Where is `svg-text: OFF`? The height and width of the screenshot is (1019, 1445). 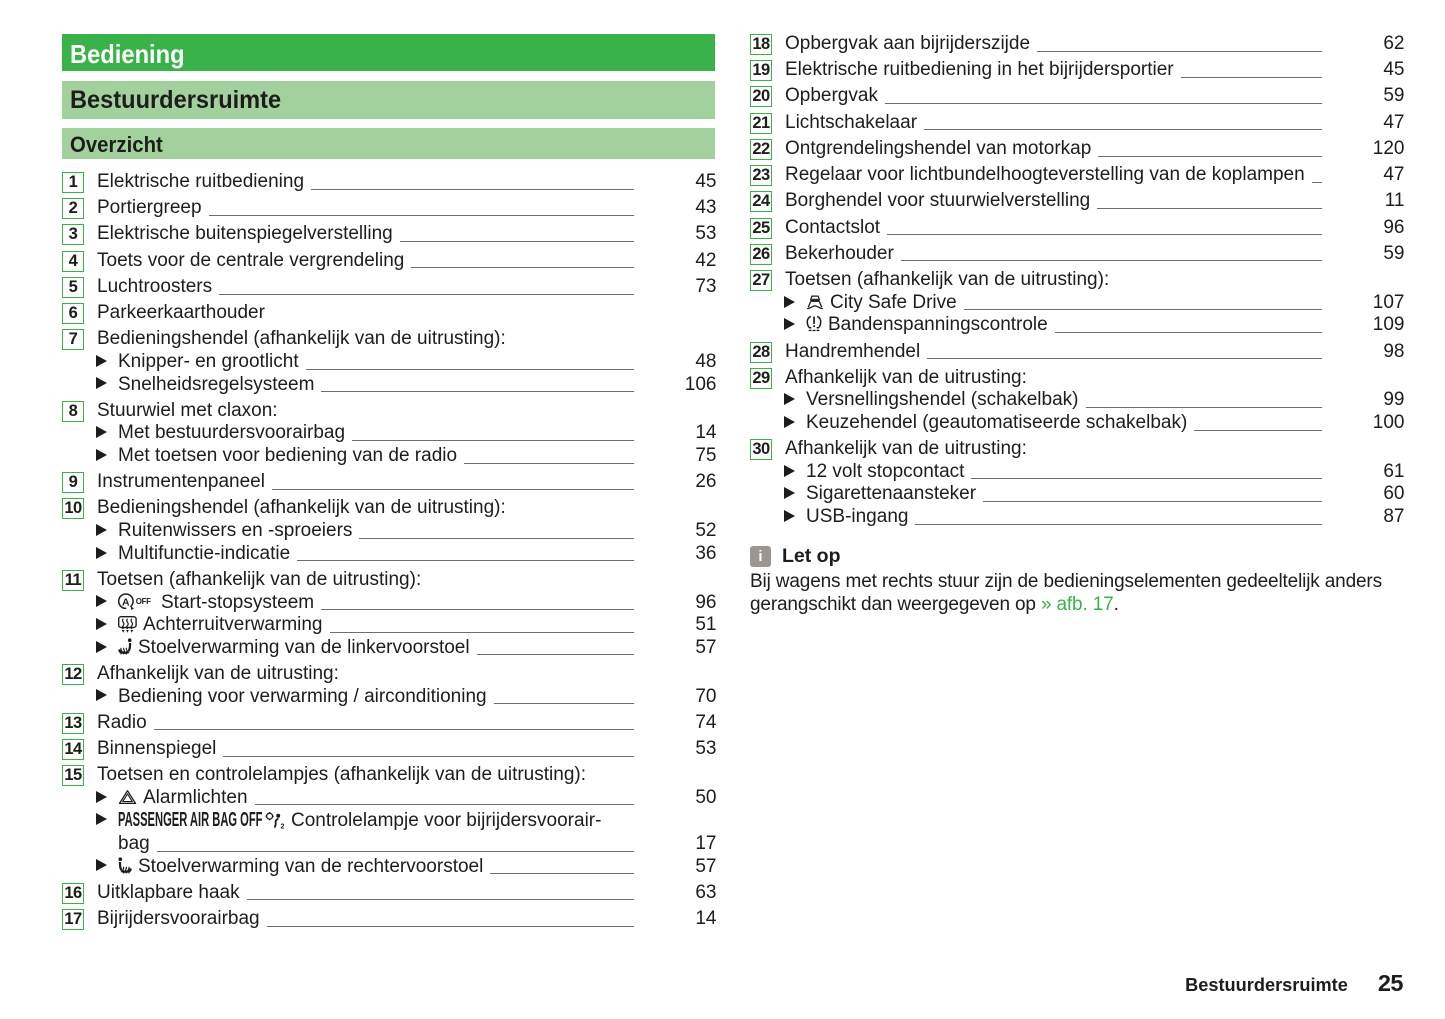 svg-text: OFF is located at coordinates (143, 601).